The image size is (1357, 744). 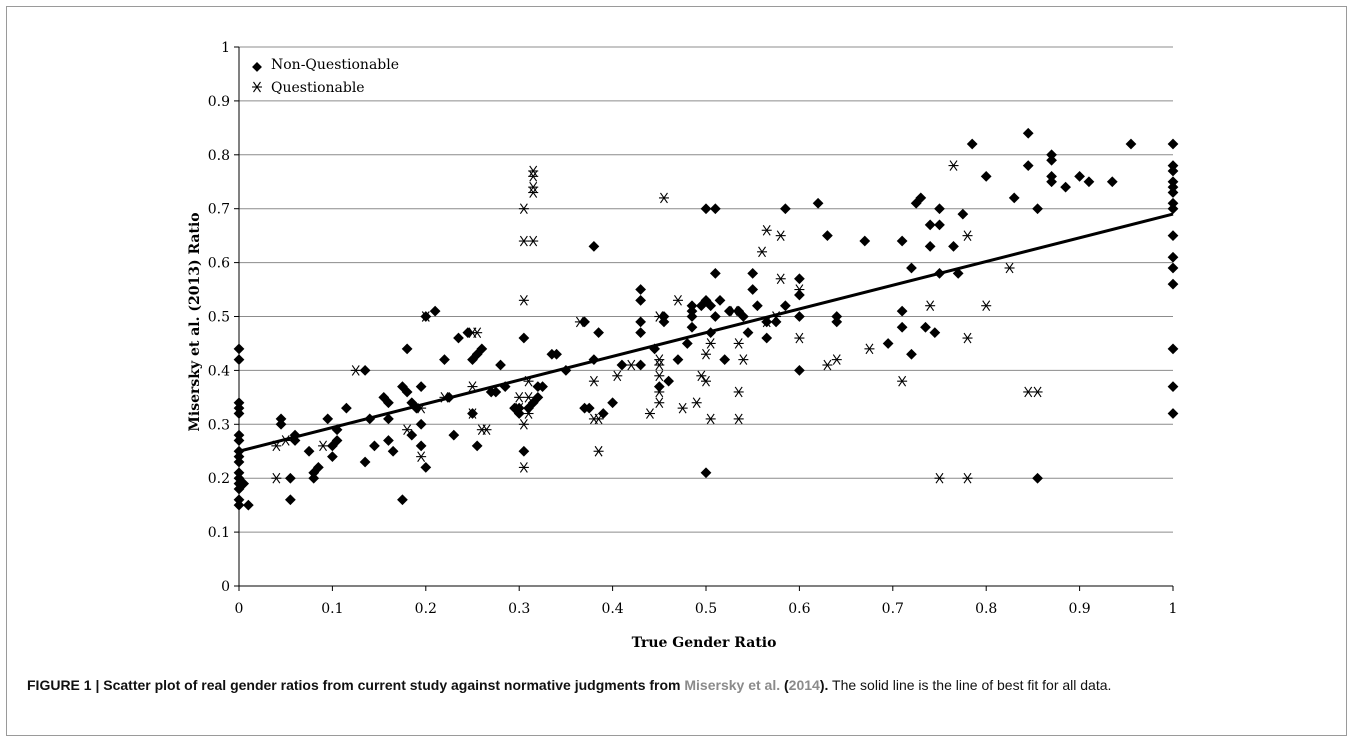 I want to click on x-tick-label: 0.1, so click(x=332, y=609).